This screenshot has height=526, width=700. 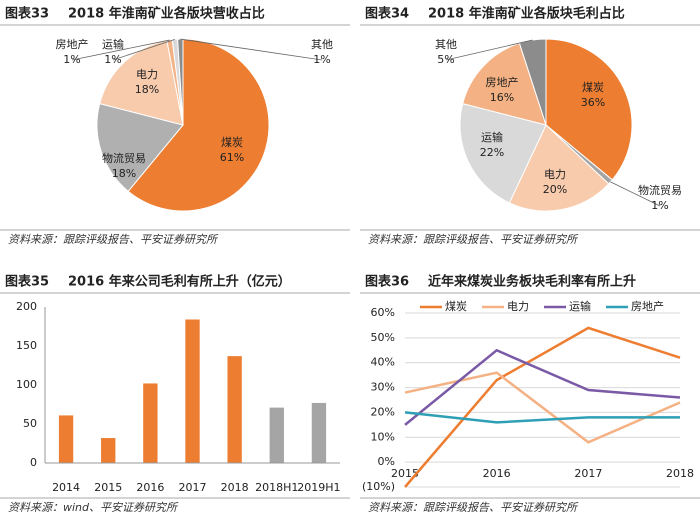 What do you see at coordinates (166, 14) in the screenshot?
I see `chart-title: 2018 年淮南矿业各版块营收占比` at bounding box center [166, 14].